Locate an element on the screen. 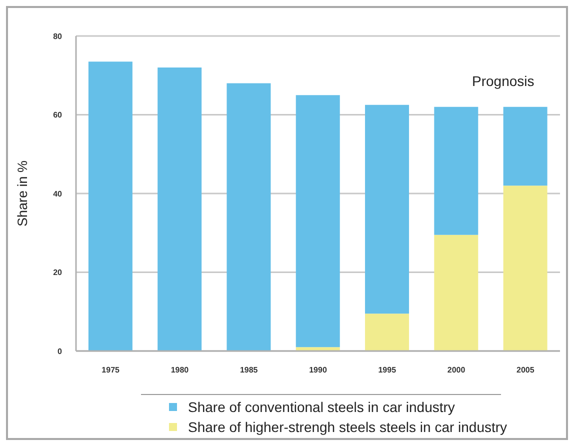  y-tick-label: 40 is located at coordinates (58, 193).